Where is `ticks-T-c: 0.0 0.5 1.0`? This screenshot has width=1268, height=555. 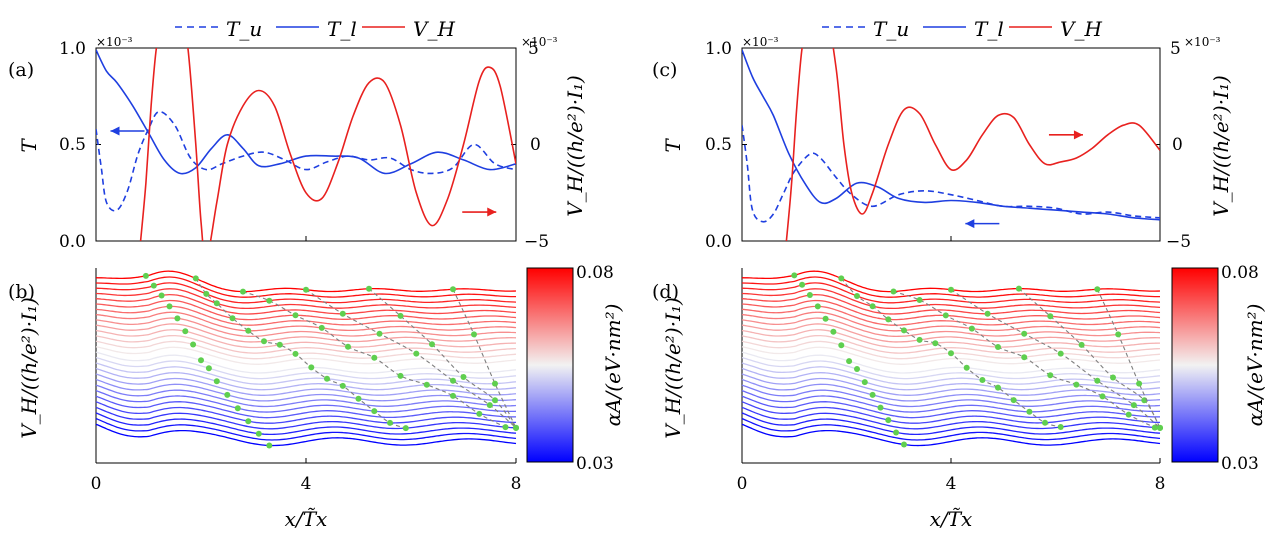 ticks-T-c: 0.0 0.5 1.0 is located at coordinates (718, 145).